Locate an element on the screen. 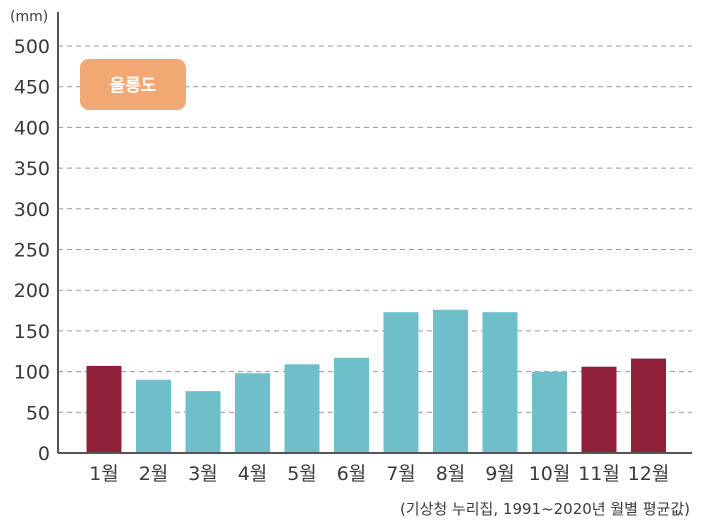  y-tick-label: 200 is located at coordinates (32, 291).